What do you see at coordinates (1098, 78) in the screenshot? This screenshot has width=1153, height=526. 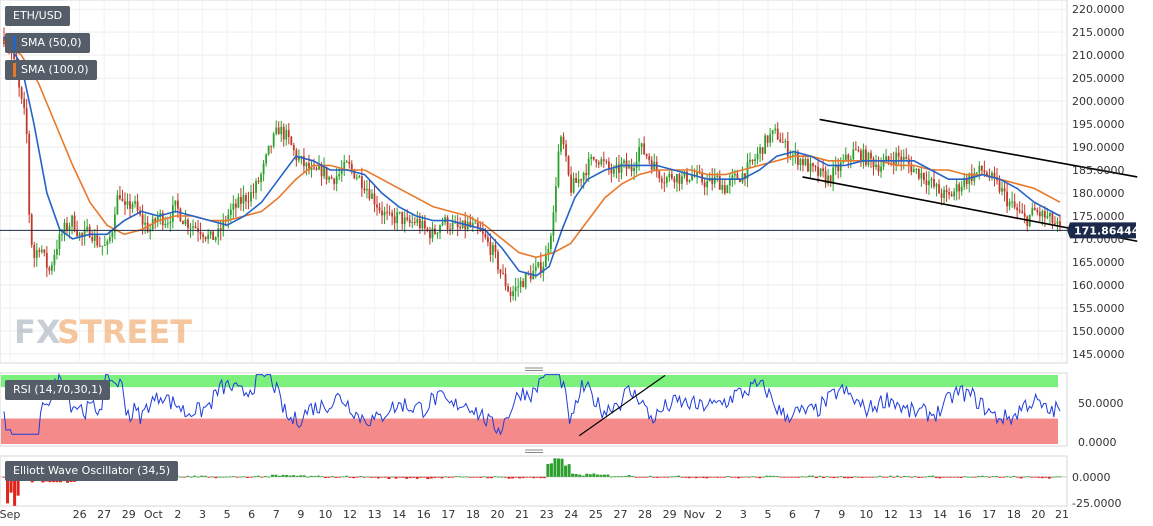 I see `y-tick-label: 205.0000` at bounding box center [1098, 78].